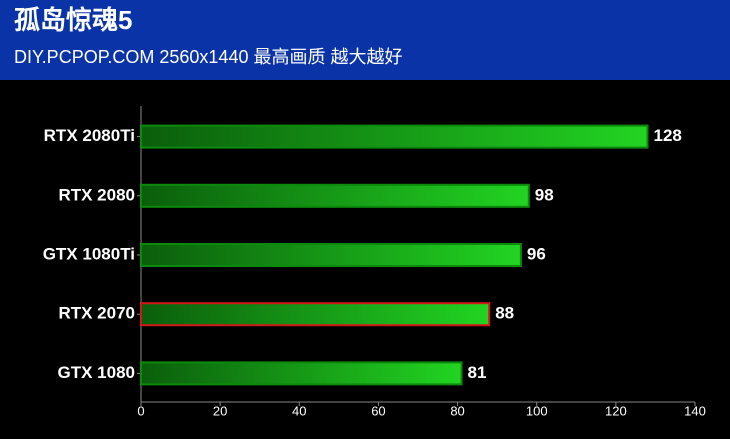 The width and height of the screenshot is (730, 439). I want to click on x-tick-label: 120, so click(616, 410).